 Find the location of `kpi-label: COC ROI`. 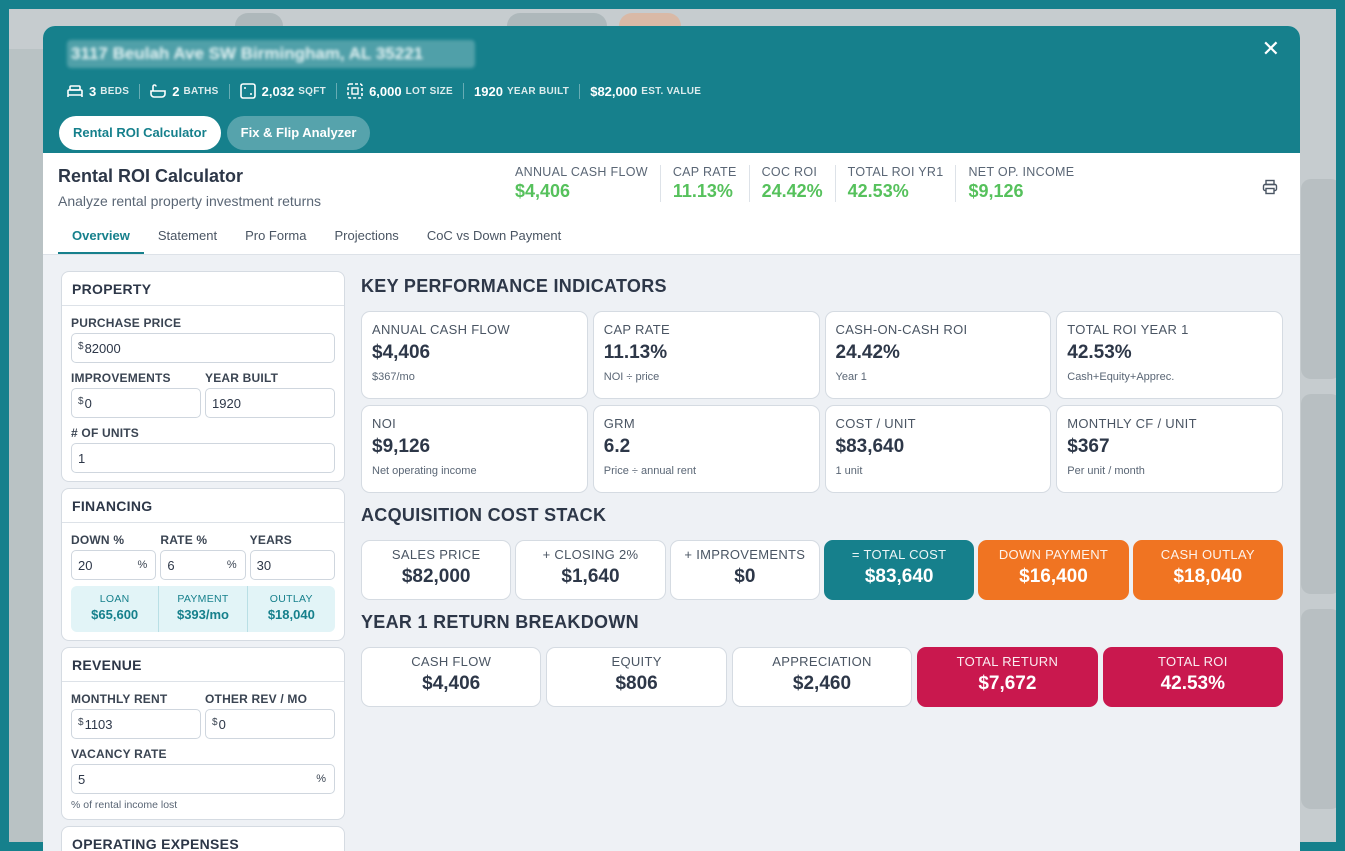

kpi-label: COC ROI is located at coordinates (789, 172).